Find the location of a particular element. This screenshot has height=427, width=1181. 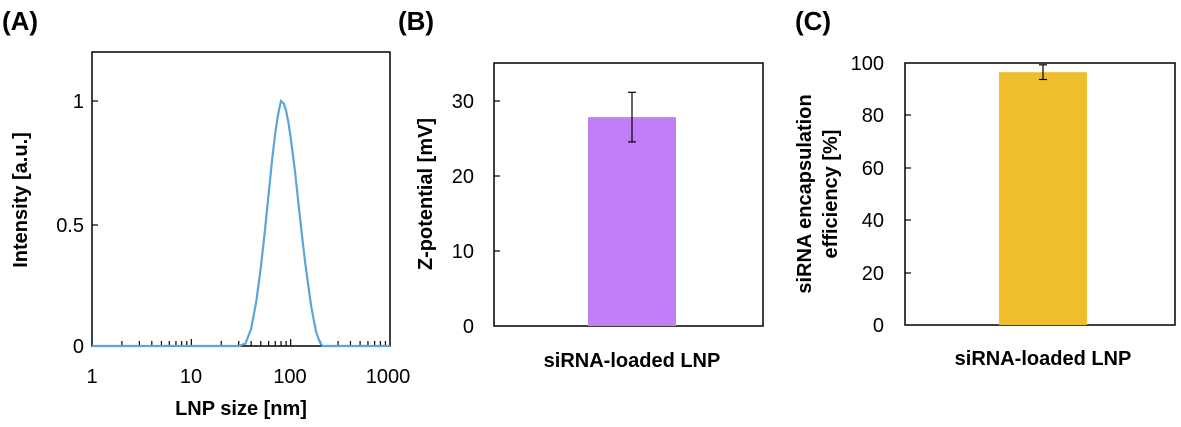

panel-b-y-tick-label: 20 is located at coordinates (463, 177).